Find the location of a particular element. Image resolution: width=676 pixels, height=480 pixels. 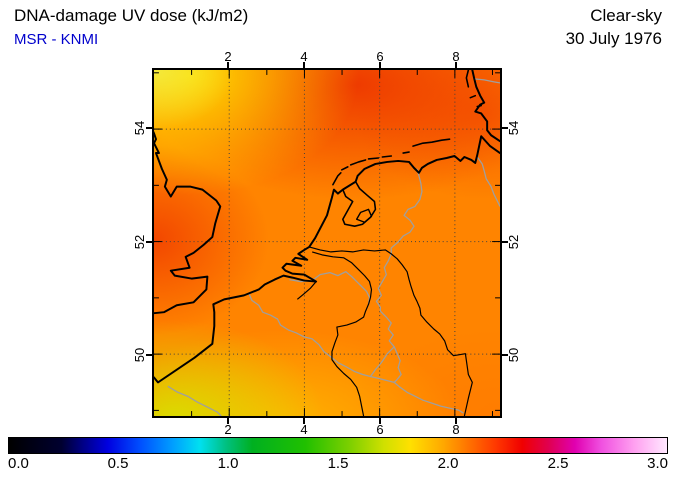

denmark-germany-border is located at coordinates (487, 81).